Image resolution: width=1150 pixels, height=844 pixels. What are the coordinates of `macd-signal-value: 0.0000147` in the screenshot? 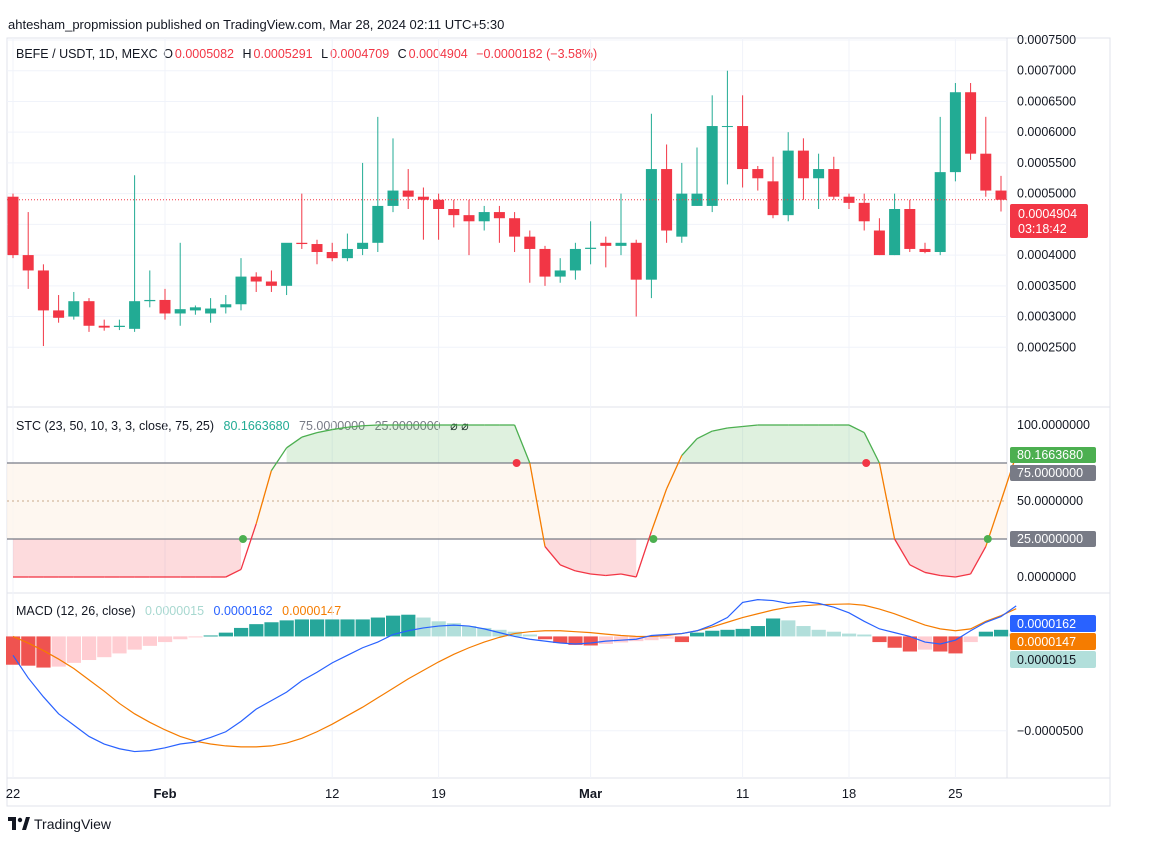 It's located at (312, 611).